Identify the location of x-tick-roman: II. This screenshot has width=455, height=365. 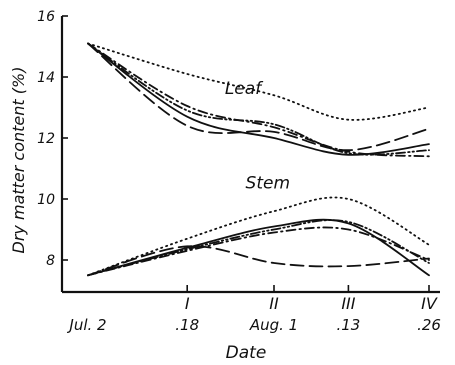
(274, 303).